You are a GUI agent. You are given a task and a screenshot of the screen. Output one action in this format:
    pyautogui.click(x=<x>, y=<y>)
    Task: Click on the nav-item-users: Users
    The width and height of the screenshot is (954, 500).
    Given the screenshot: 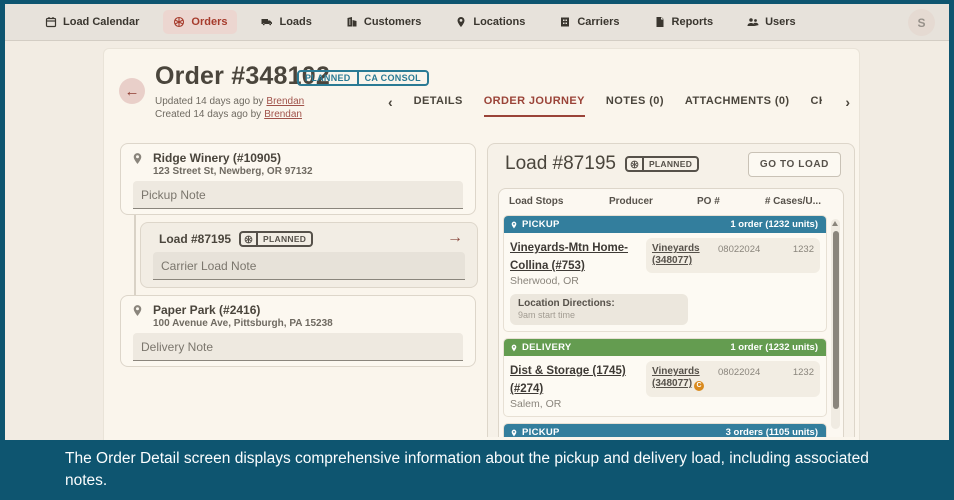 What is the action you would take?
    pyautogui.click(x=771, y=22)
    